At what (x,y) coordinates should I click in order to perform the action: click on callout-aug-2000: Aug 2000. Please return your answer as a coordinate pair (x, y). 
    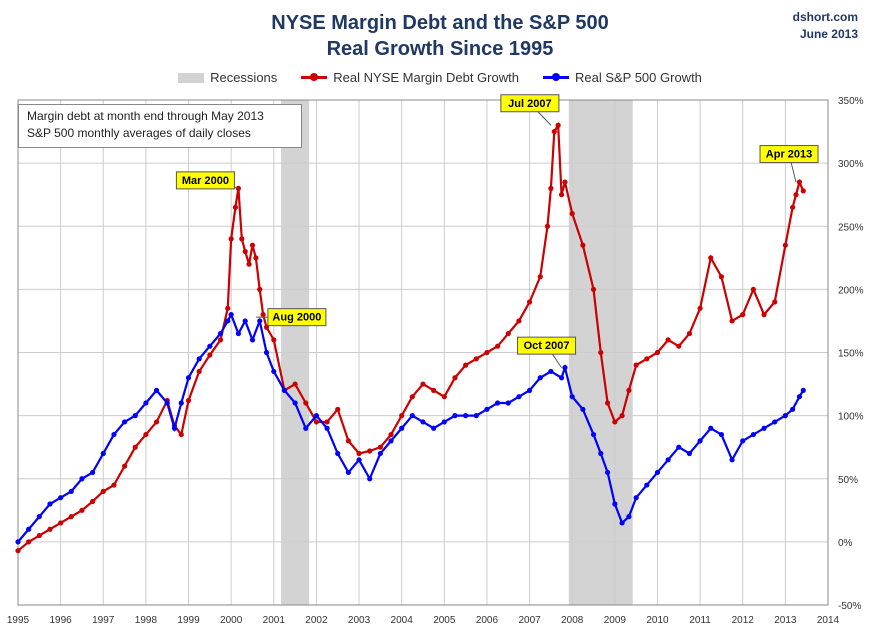
    Looking at the image, I should click on (291, 317).